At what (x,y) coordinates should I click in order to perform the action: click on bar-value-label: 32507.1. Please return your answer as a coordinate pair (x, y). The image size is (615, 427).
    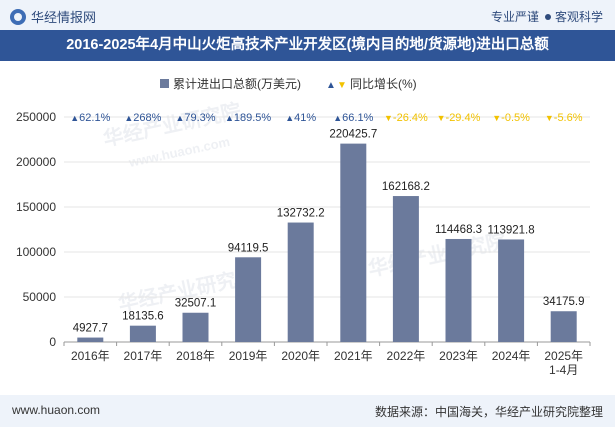
    Looking at the image, I should click on (196, 304).